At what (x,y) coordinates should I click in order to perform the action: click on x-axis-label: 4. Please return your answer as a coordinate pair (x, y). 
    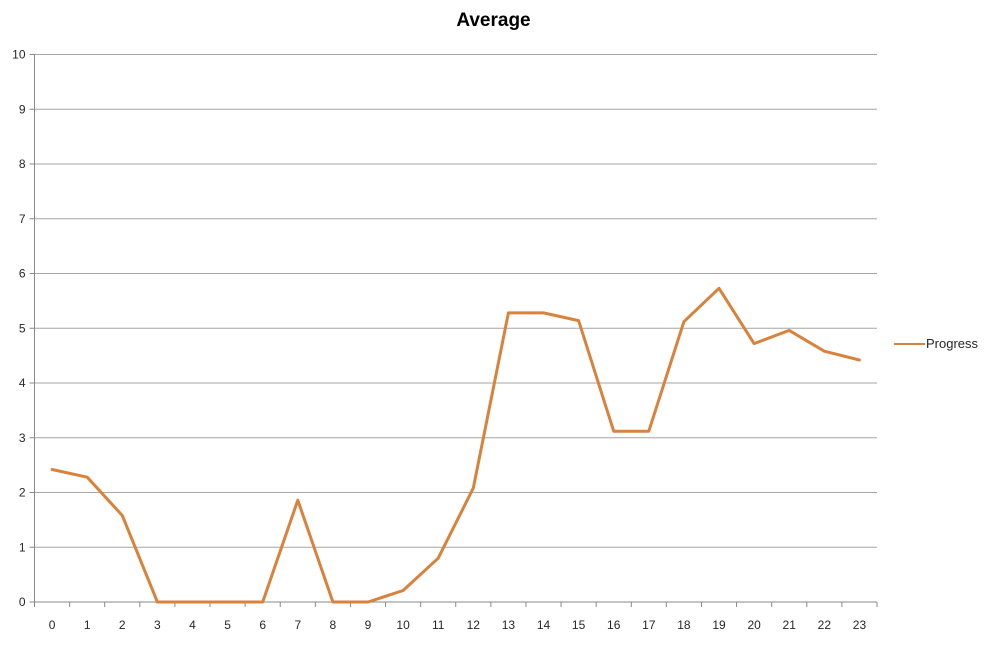
    Looking at the image, I should click on (192, 625).